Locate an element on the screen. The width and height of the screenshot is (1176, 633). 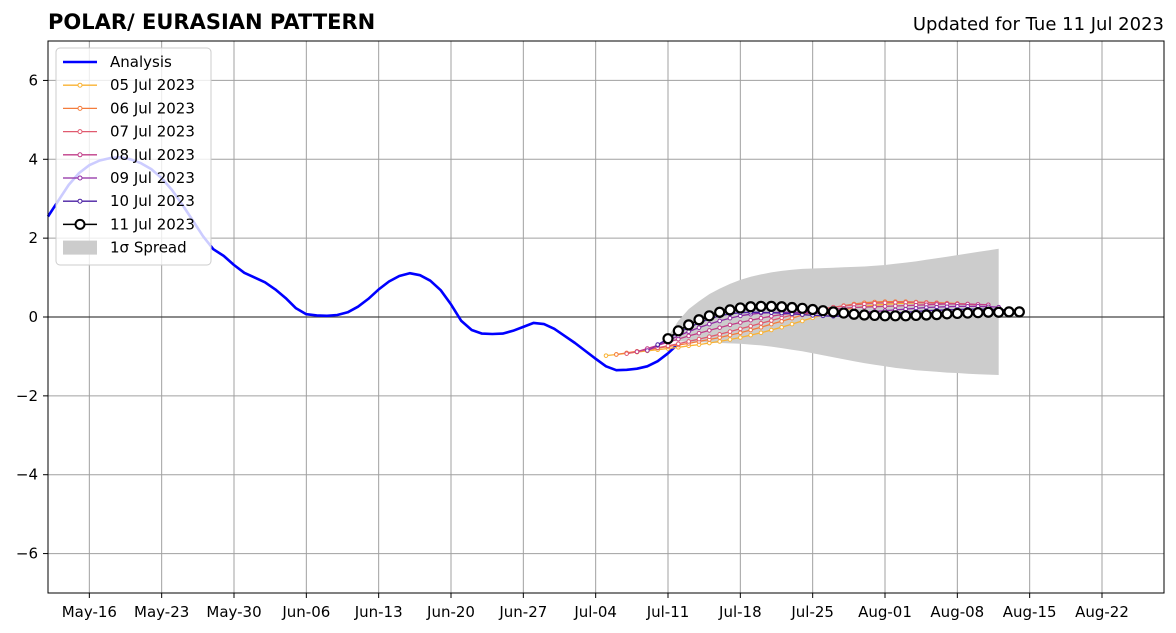
chart-title: POLAR/ EURASIAN PATTERN is located at coordinates (211, 22).